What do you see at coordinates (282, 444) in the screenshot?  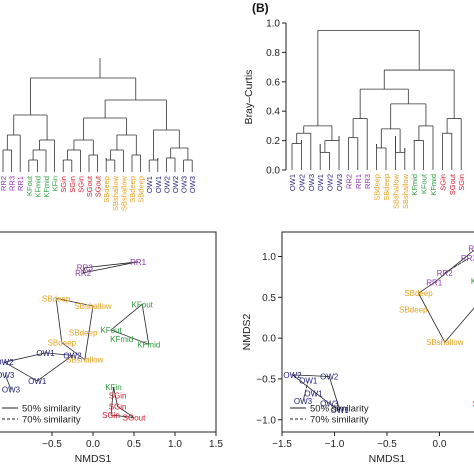 I see `x-tick-label: −1.5` at bounding box center [282, 444].